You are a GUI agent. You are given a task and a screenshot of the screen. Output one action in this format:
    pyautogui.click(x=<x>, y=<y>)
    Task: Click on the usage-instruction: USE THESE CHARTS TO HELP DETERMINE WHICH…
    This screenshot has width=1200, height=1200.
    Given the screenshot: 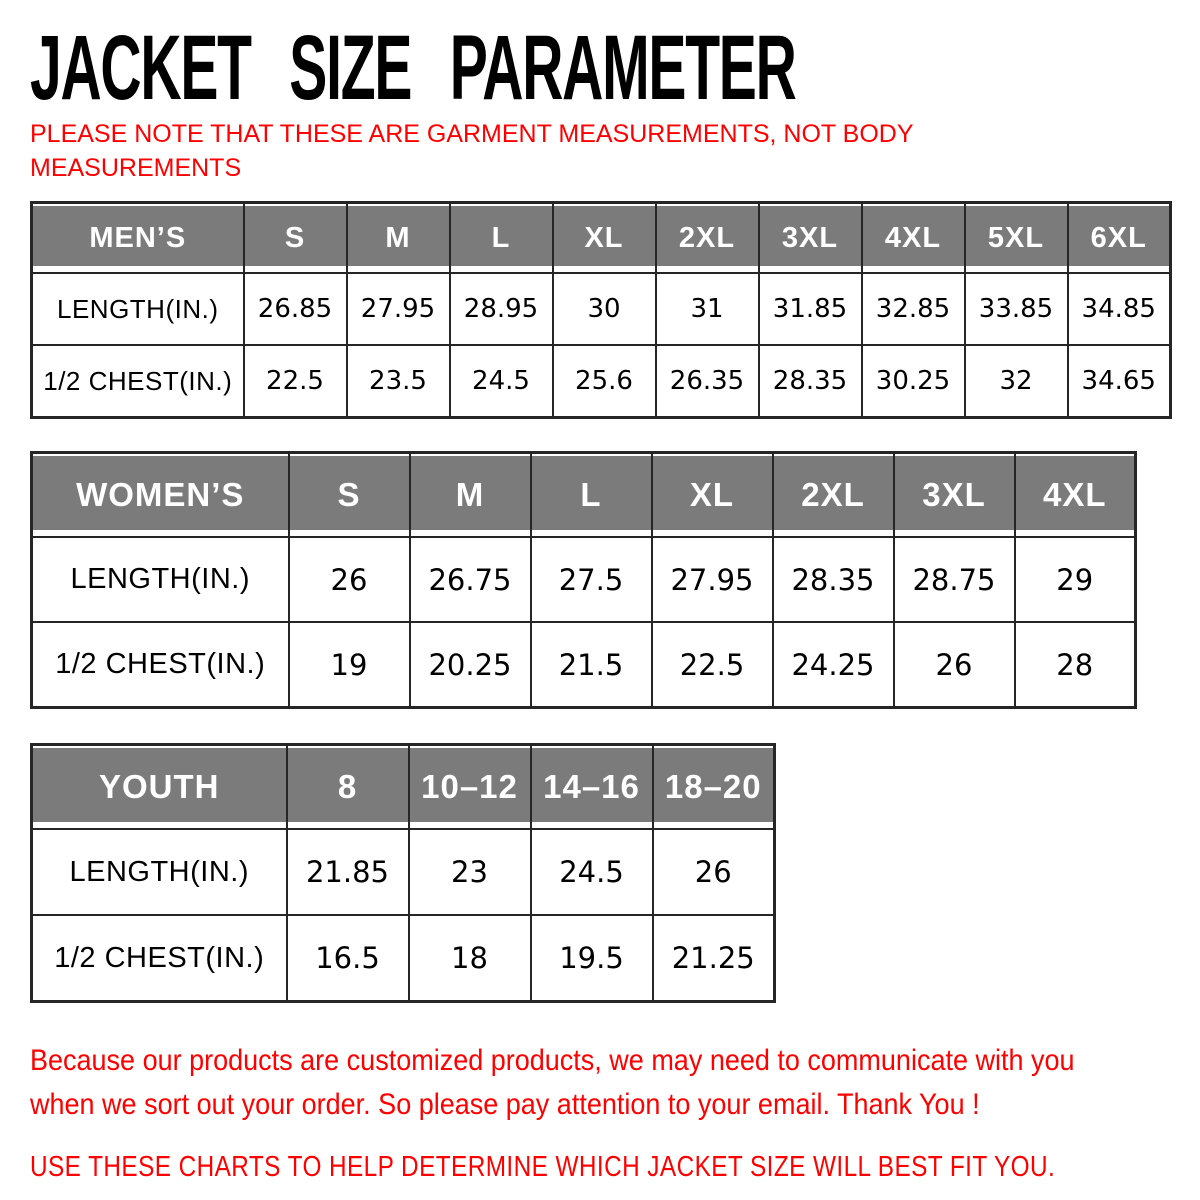 What is the action you would take?
    pyautogui.click(x=543, y=1167)
    